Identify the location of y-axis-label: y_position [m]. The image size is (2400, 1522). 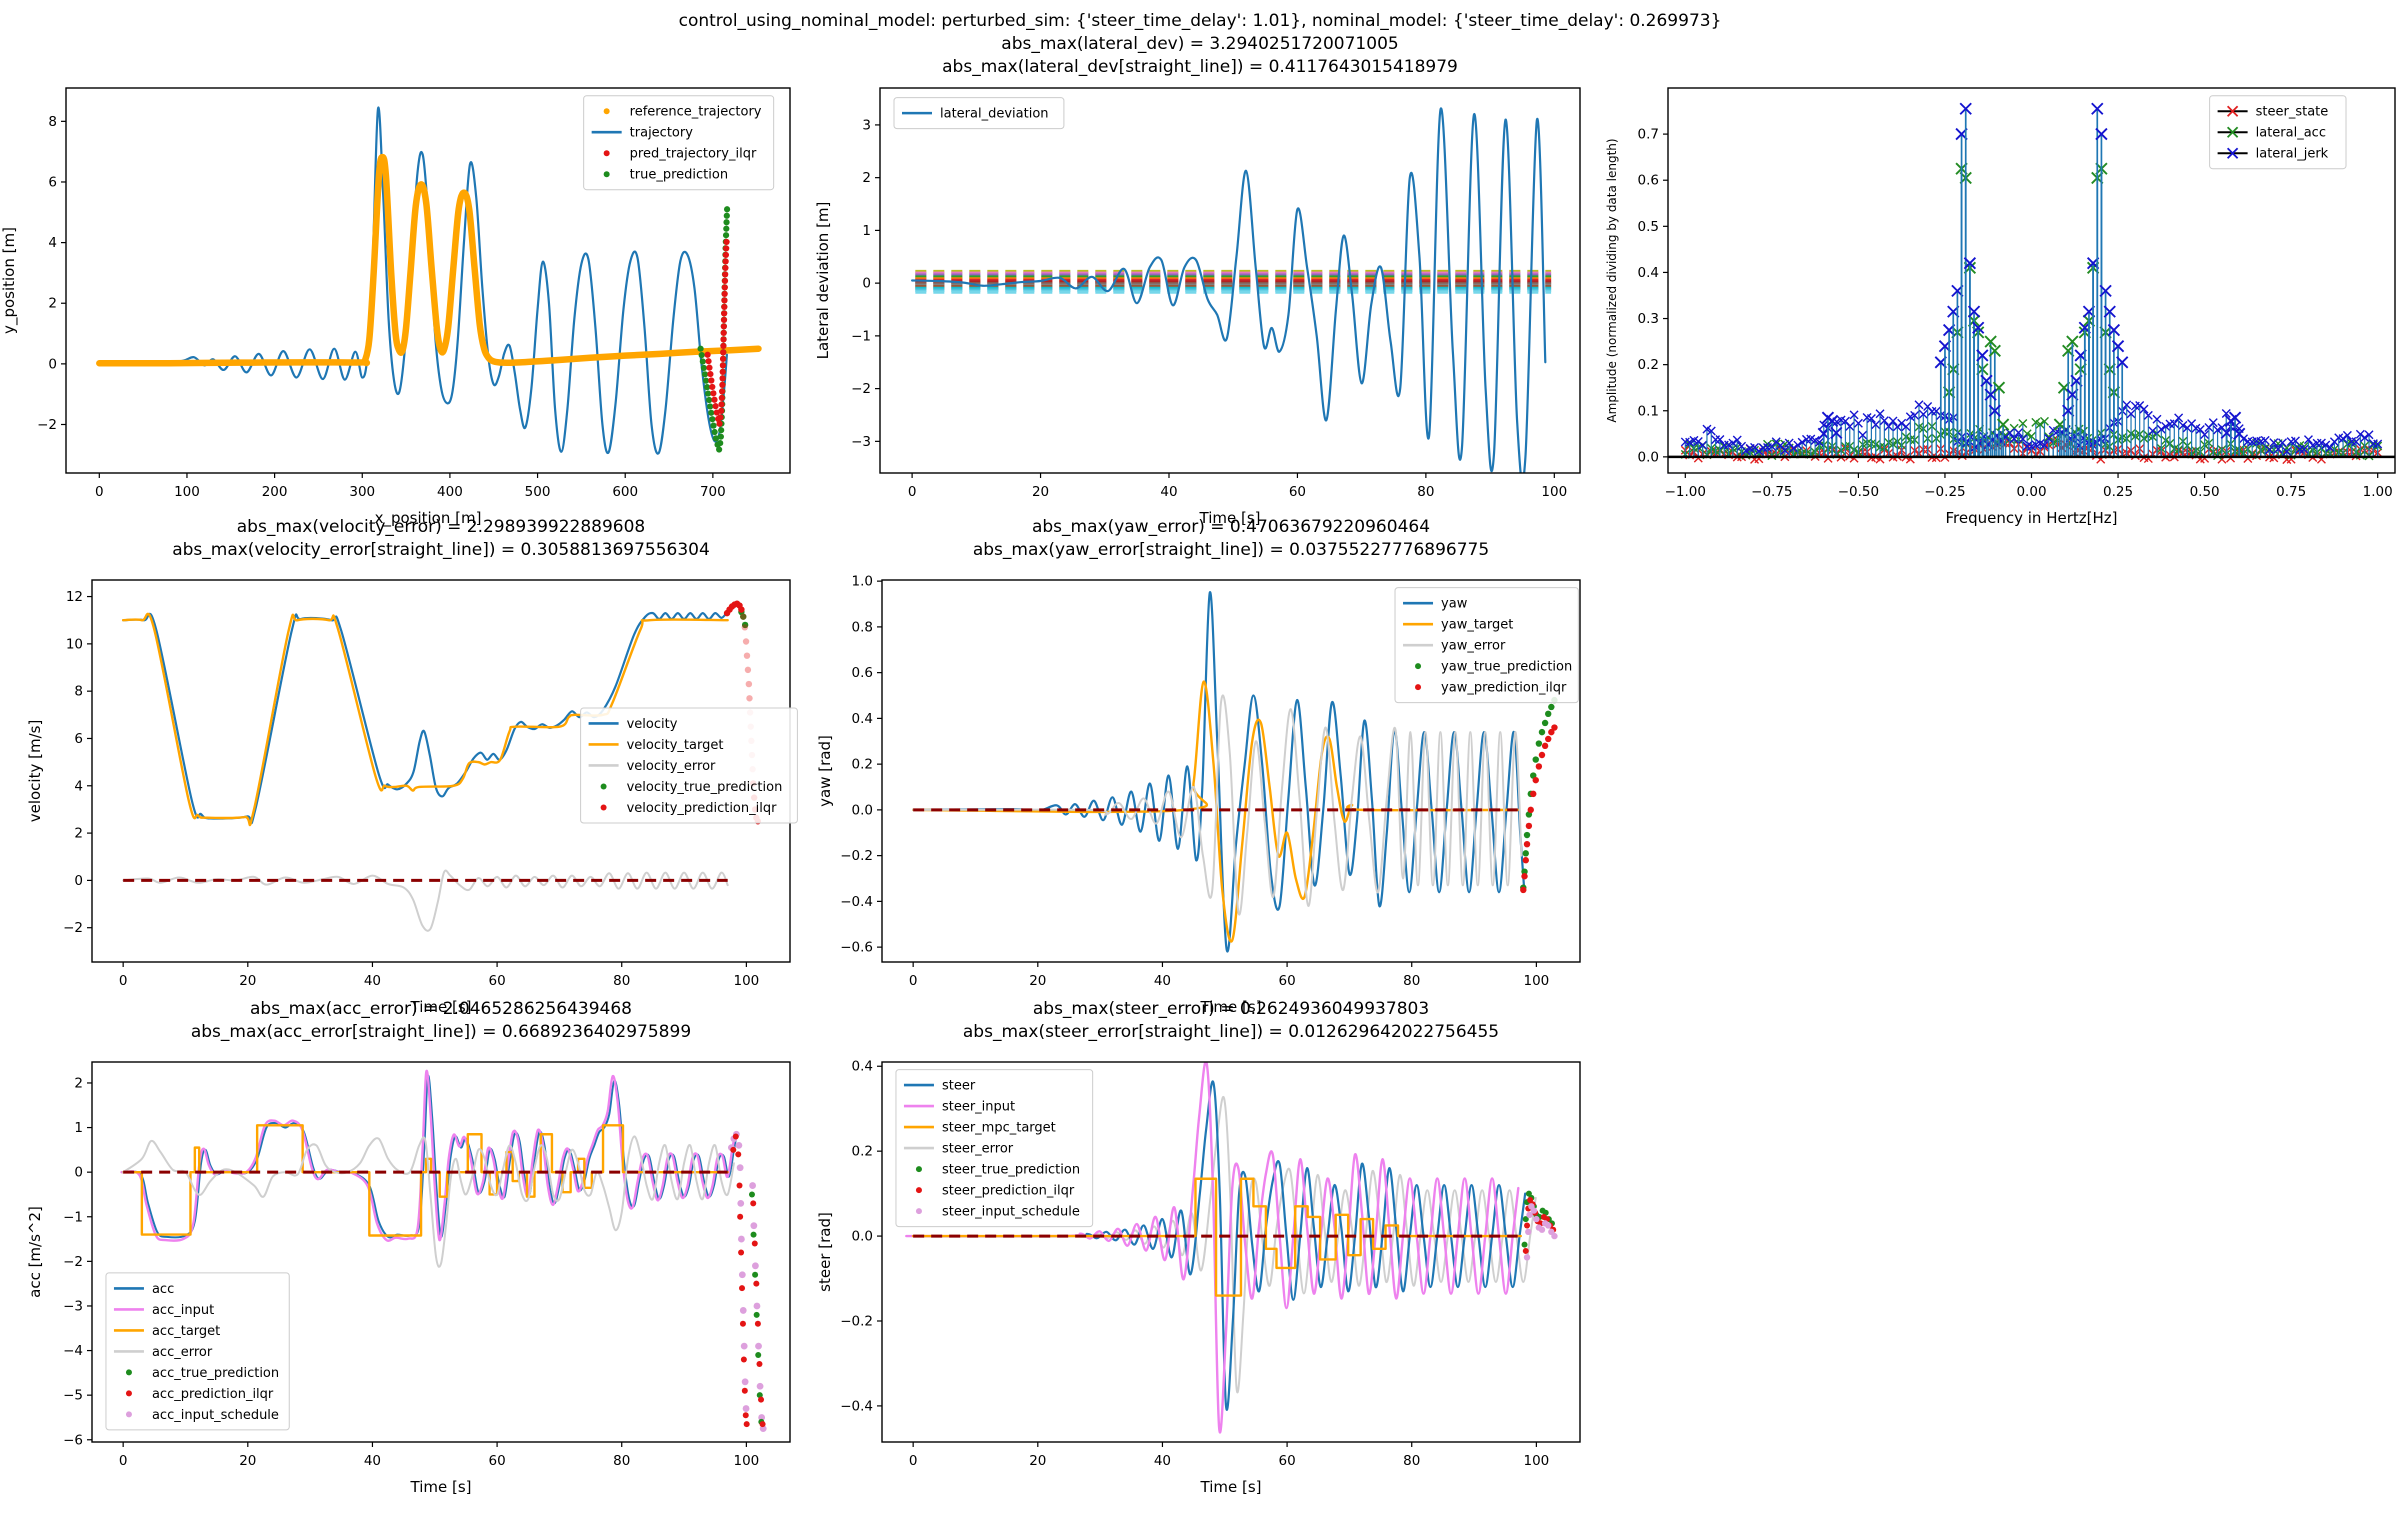
(9, 280).